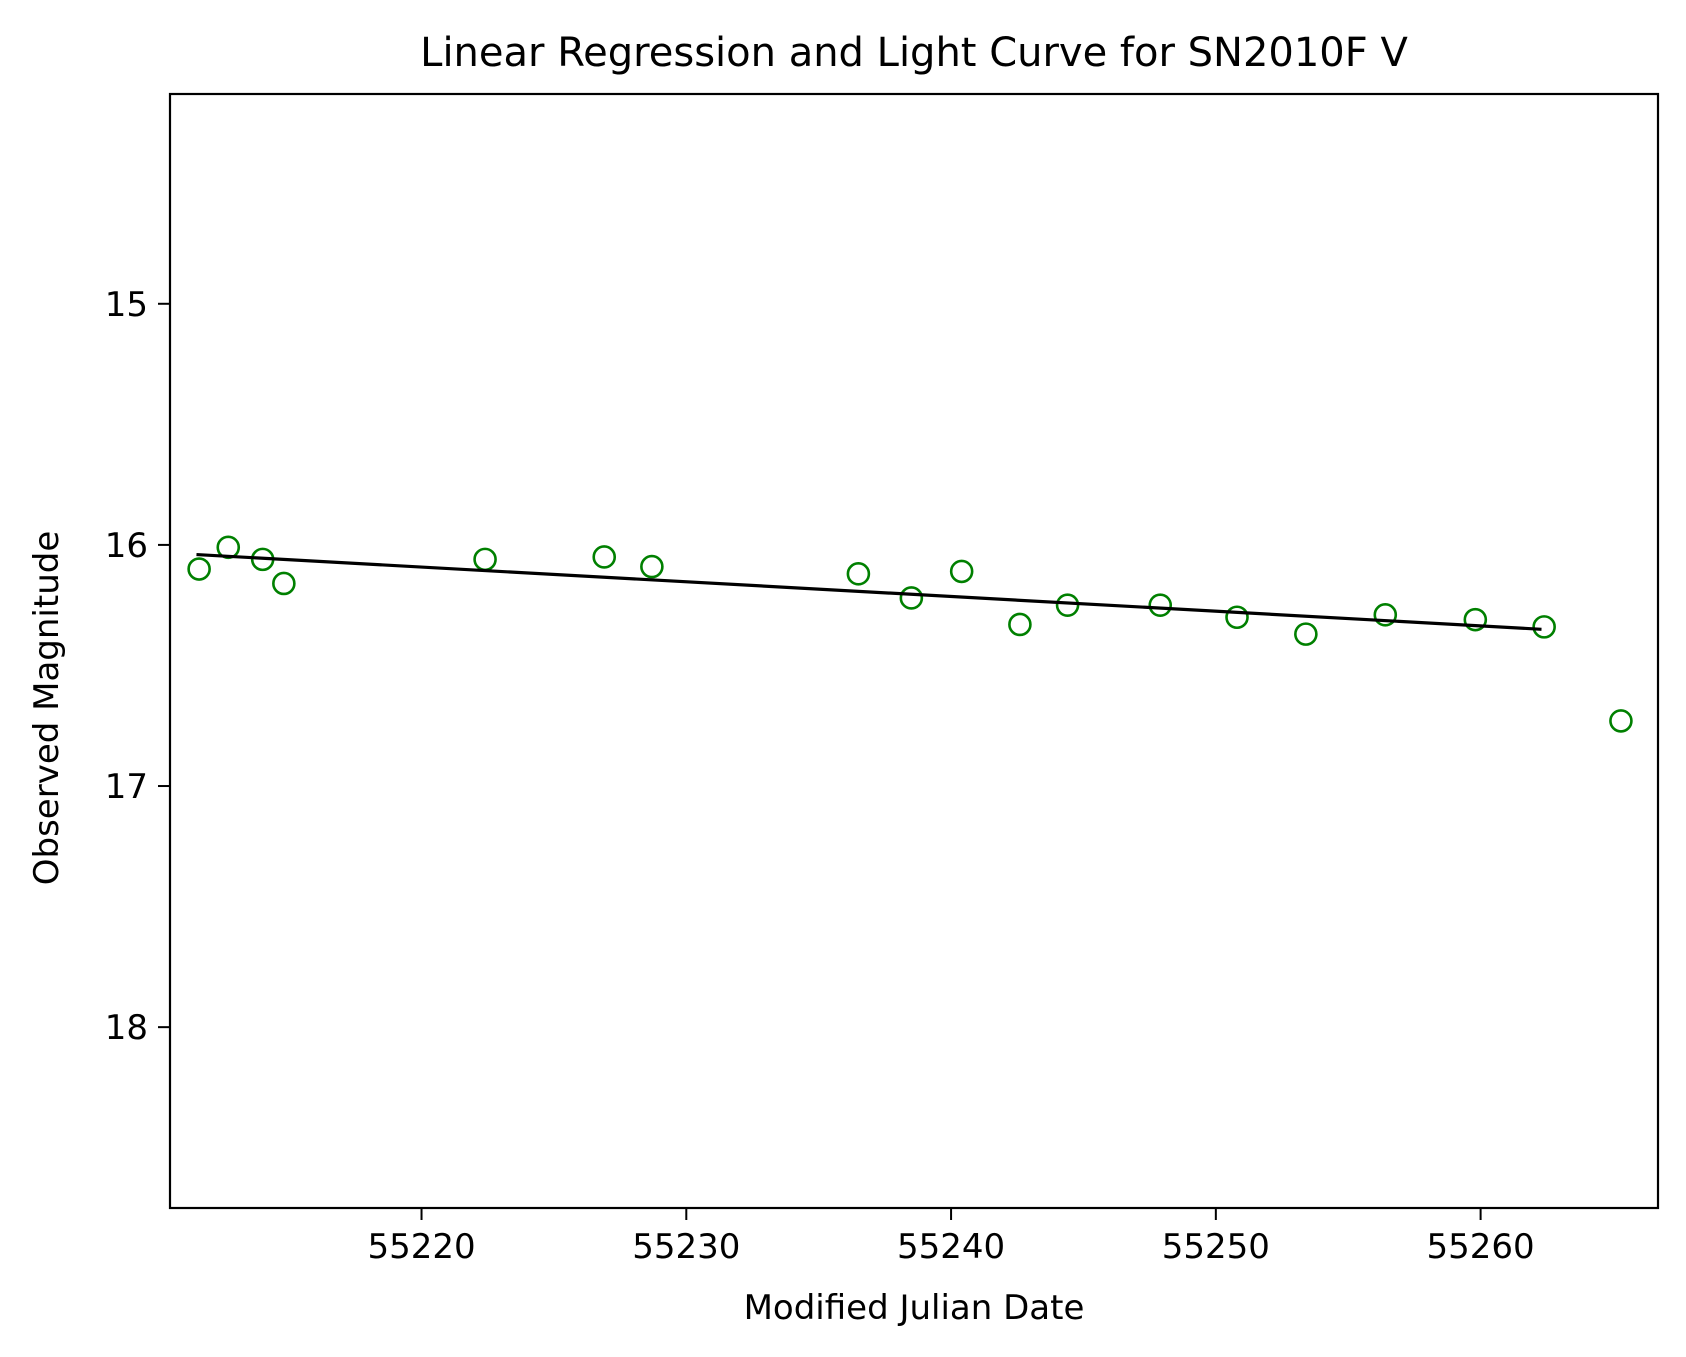 Image resolution: width=1686 pixels, height=1357 pixels. What do you see at coordinates (126, 1028) in the screenshot?
I see `y-tick-label: 18` at bounding box center [126, 1028].